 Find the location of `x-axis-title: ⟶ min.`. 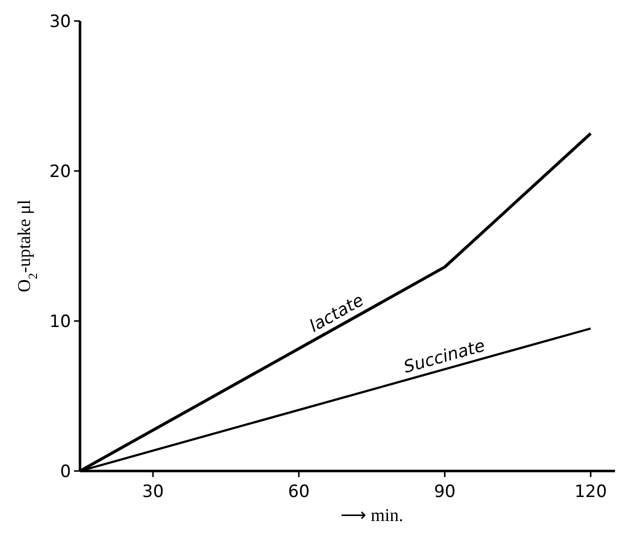

x-axis-title: ⟶ min. is located at coordinates (372, 515).